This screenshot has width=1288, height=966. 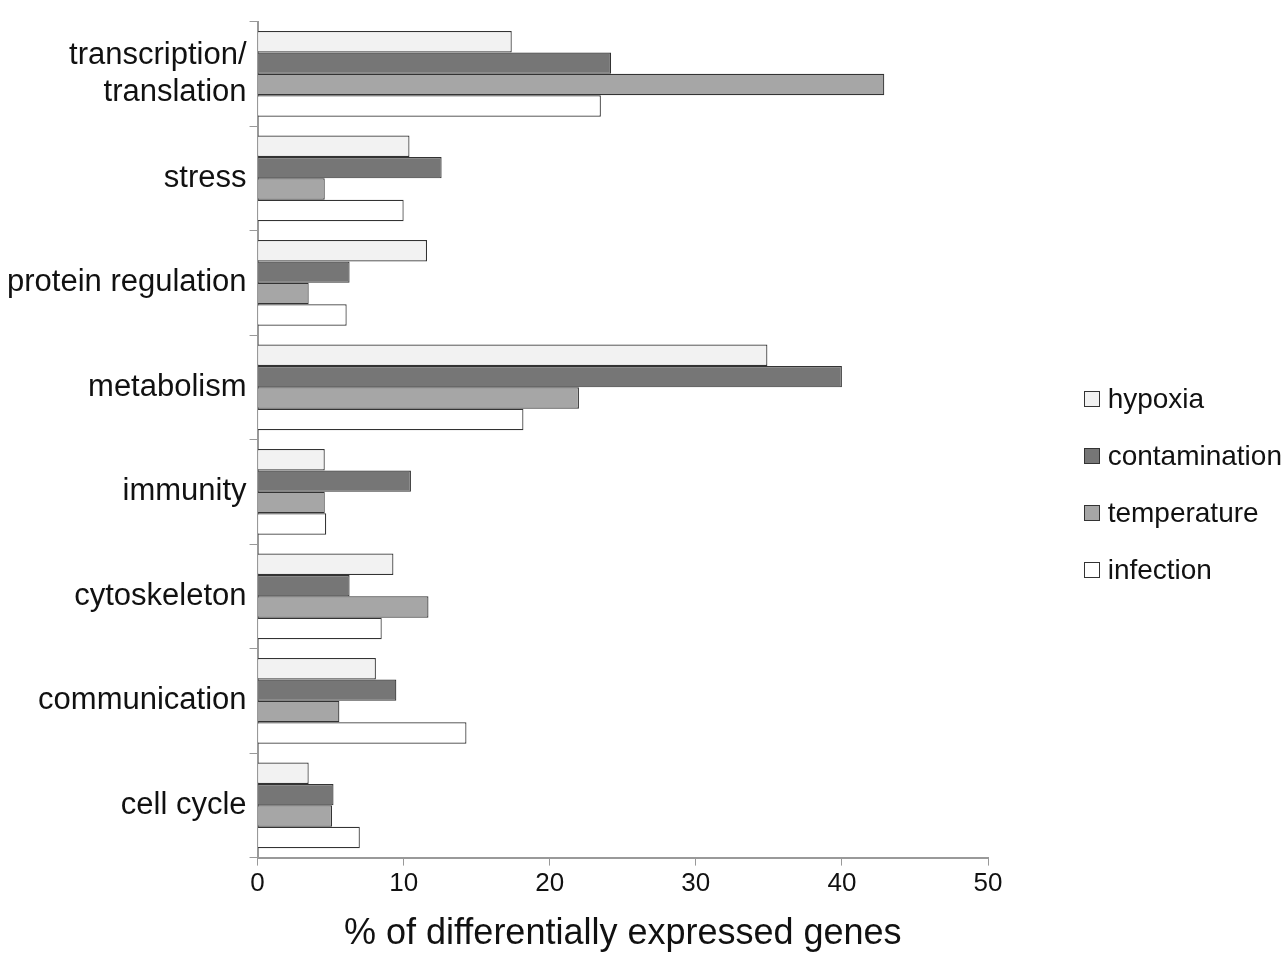 I want to click on text: hypoxia, so click(x=1156, y=398).